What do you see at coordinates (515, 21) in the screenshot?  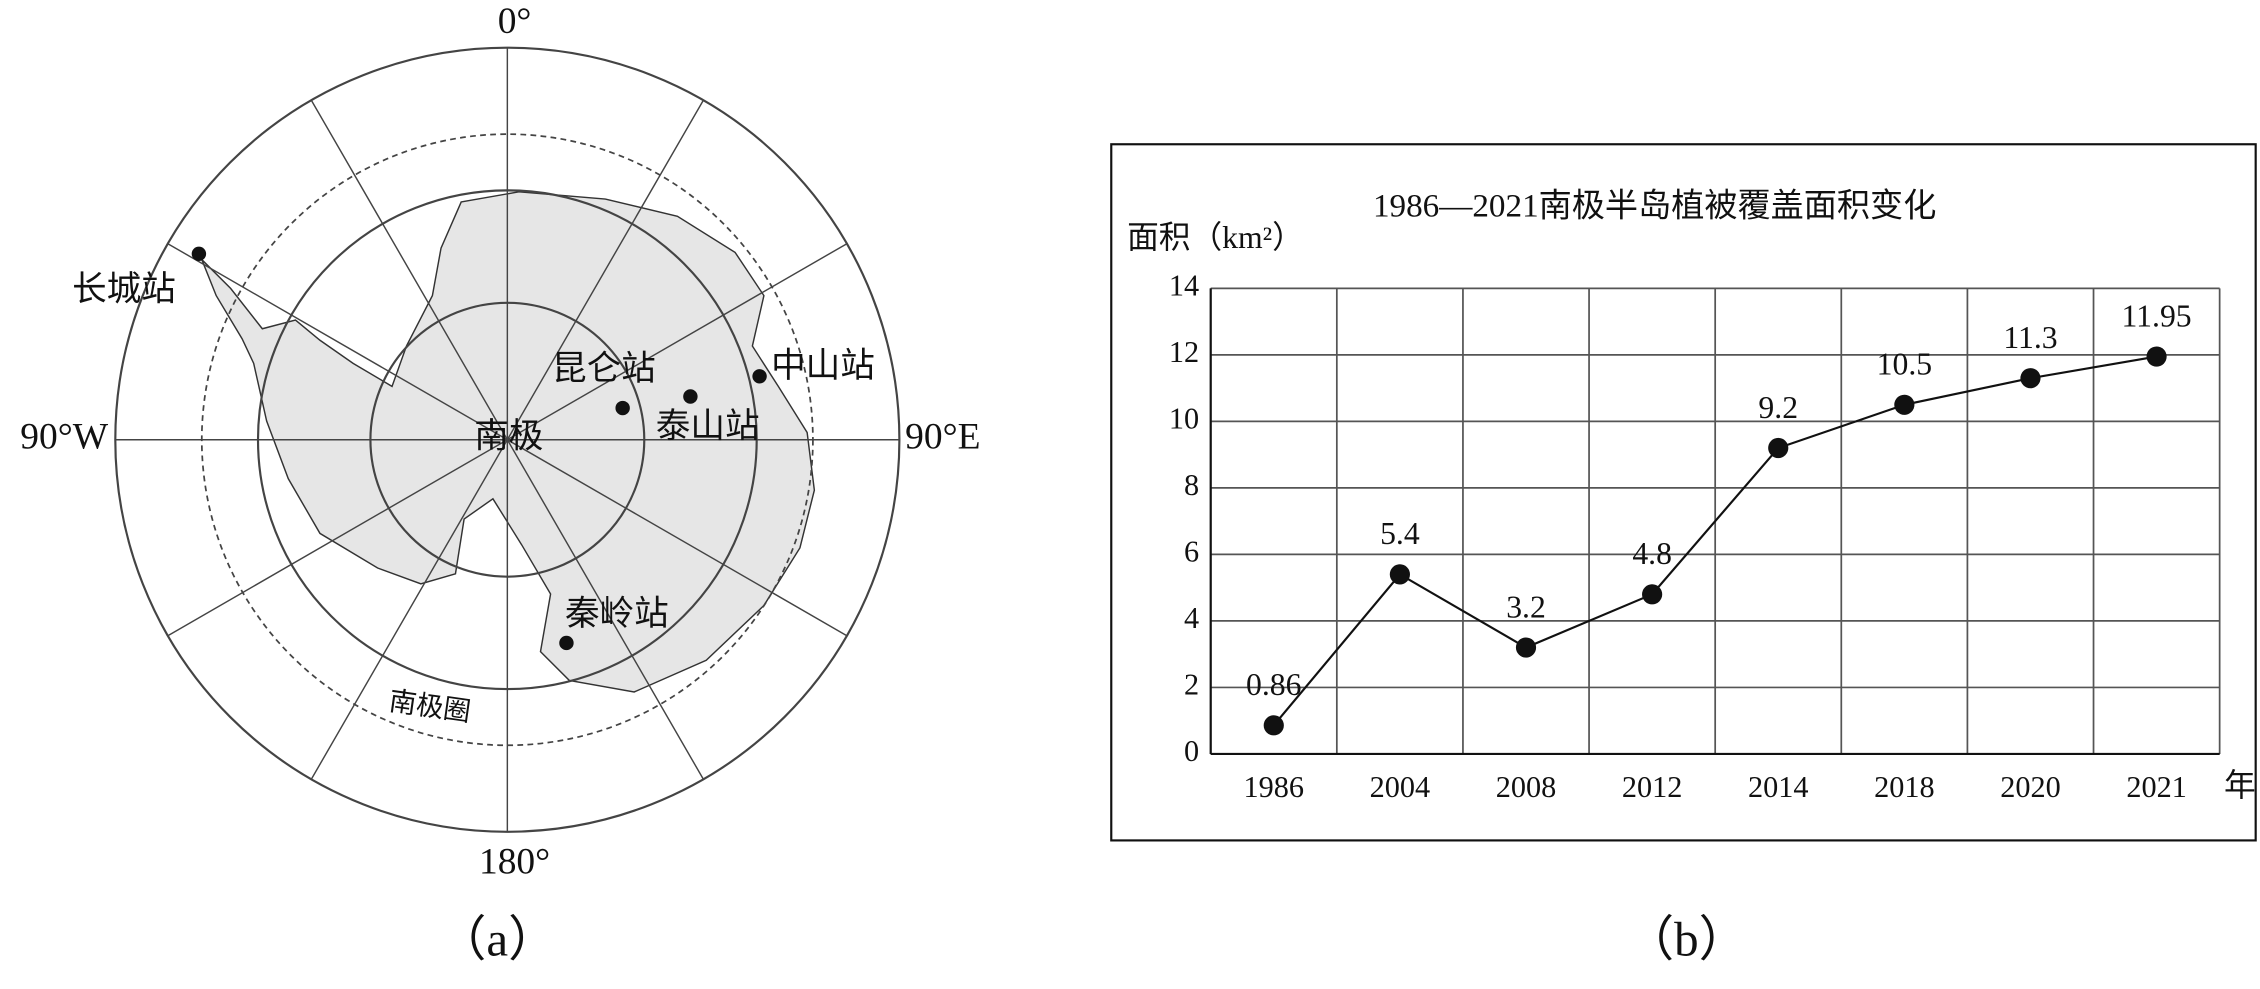 I see `meridian-label: 0°` at bounding box center [515, 21].